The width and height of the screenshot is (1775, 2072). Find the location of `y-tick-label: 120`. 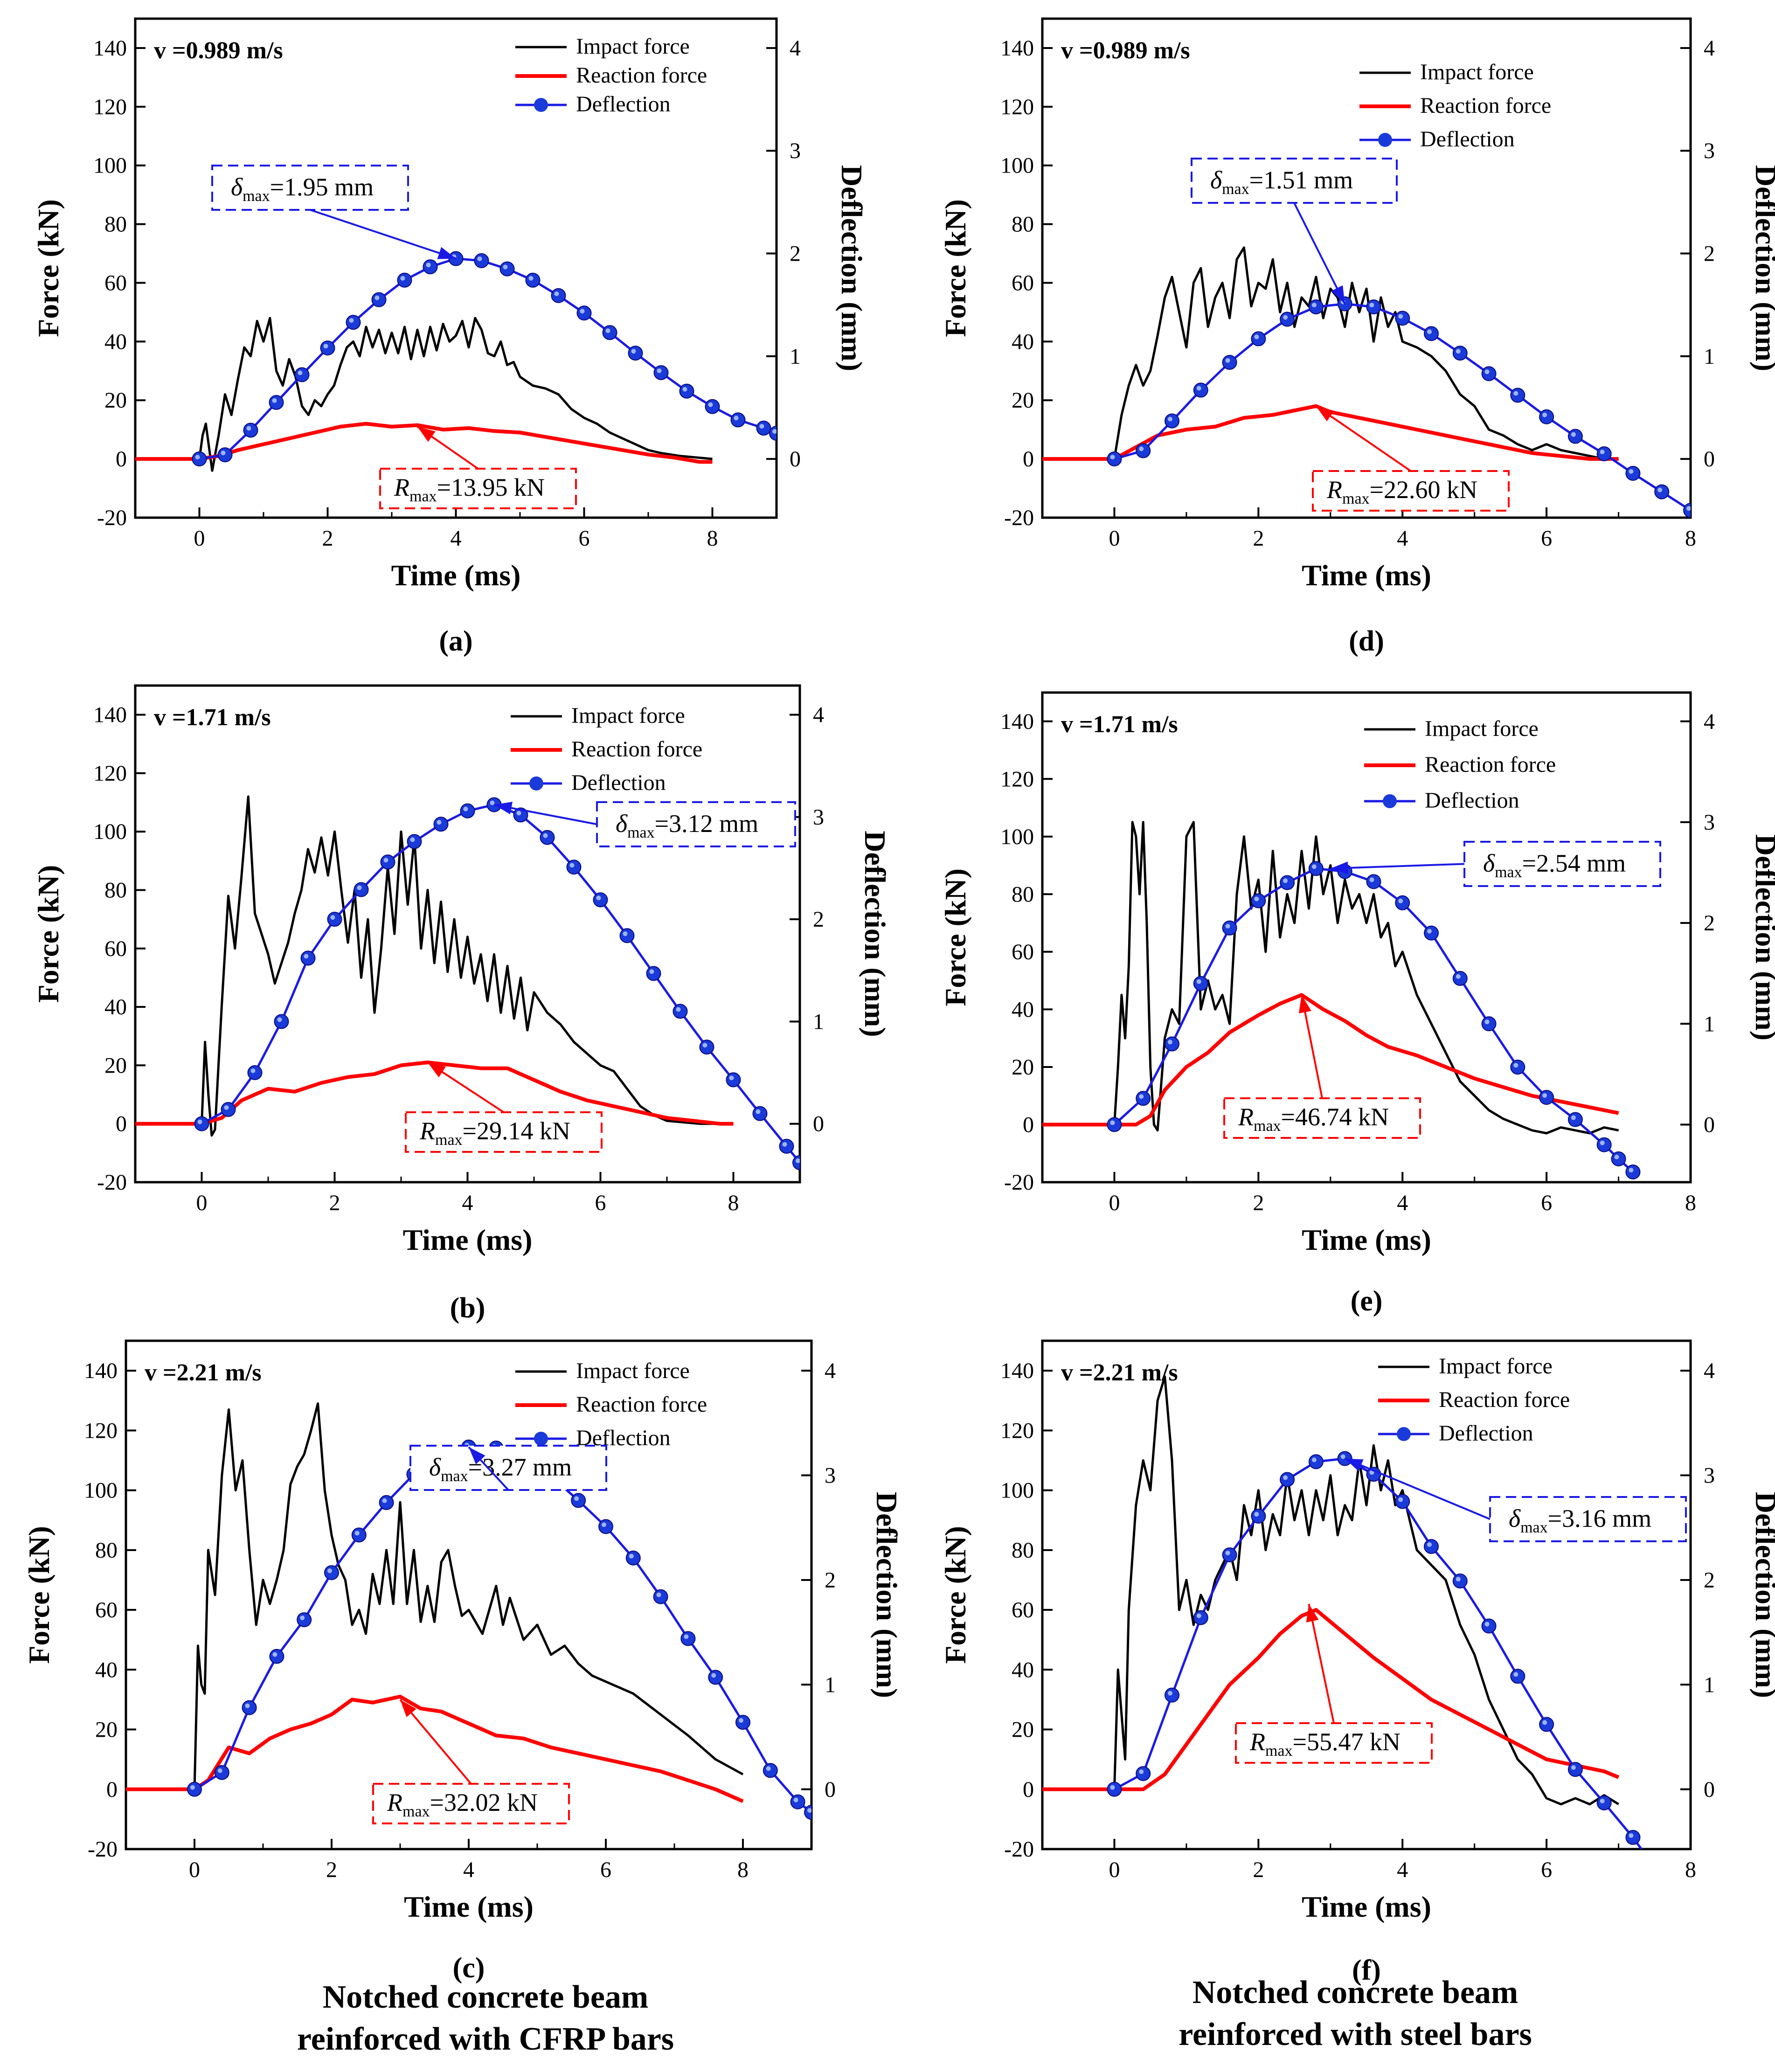

y-tick-label: 120 is located at coordinates (110, 107).